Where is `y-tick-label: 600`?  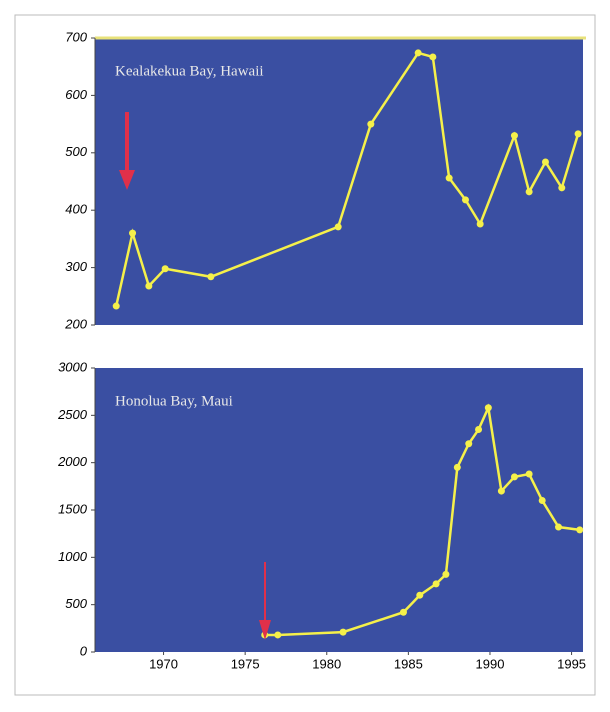 y-tick-label: 600 is located at coordinates (76, 94).